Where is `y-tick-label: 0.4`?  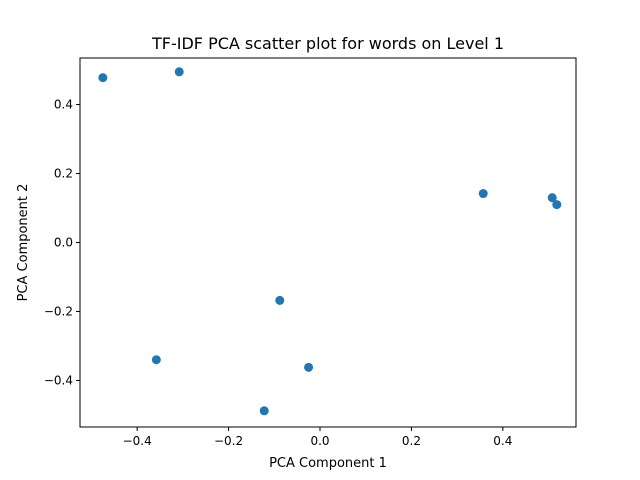
y-tick-label: 0.4 is located at coordinates (63, 105).